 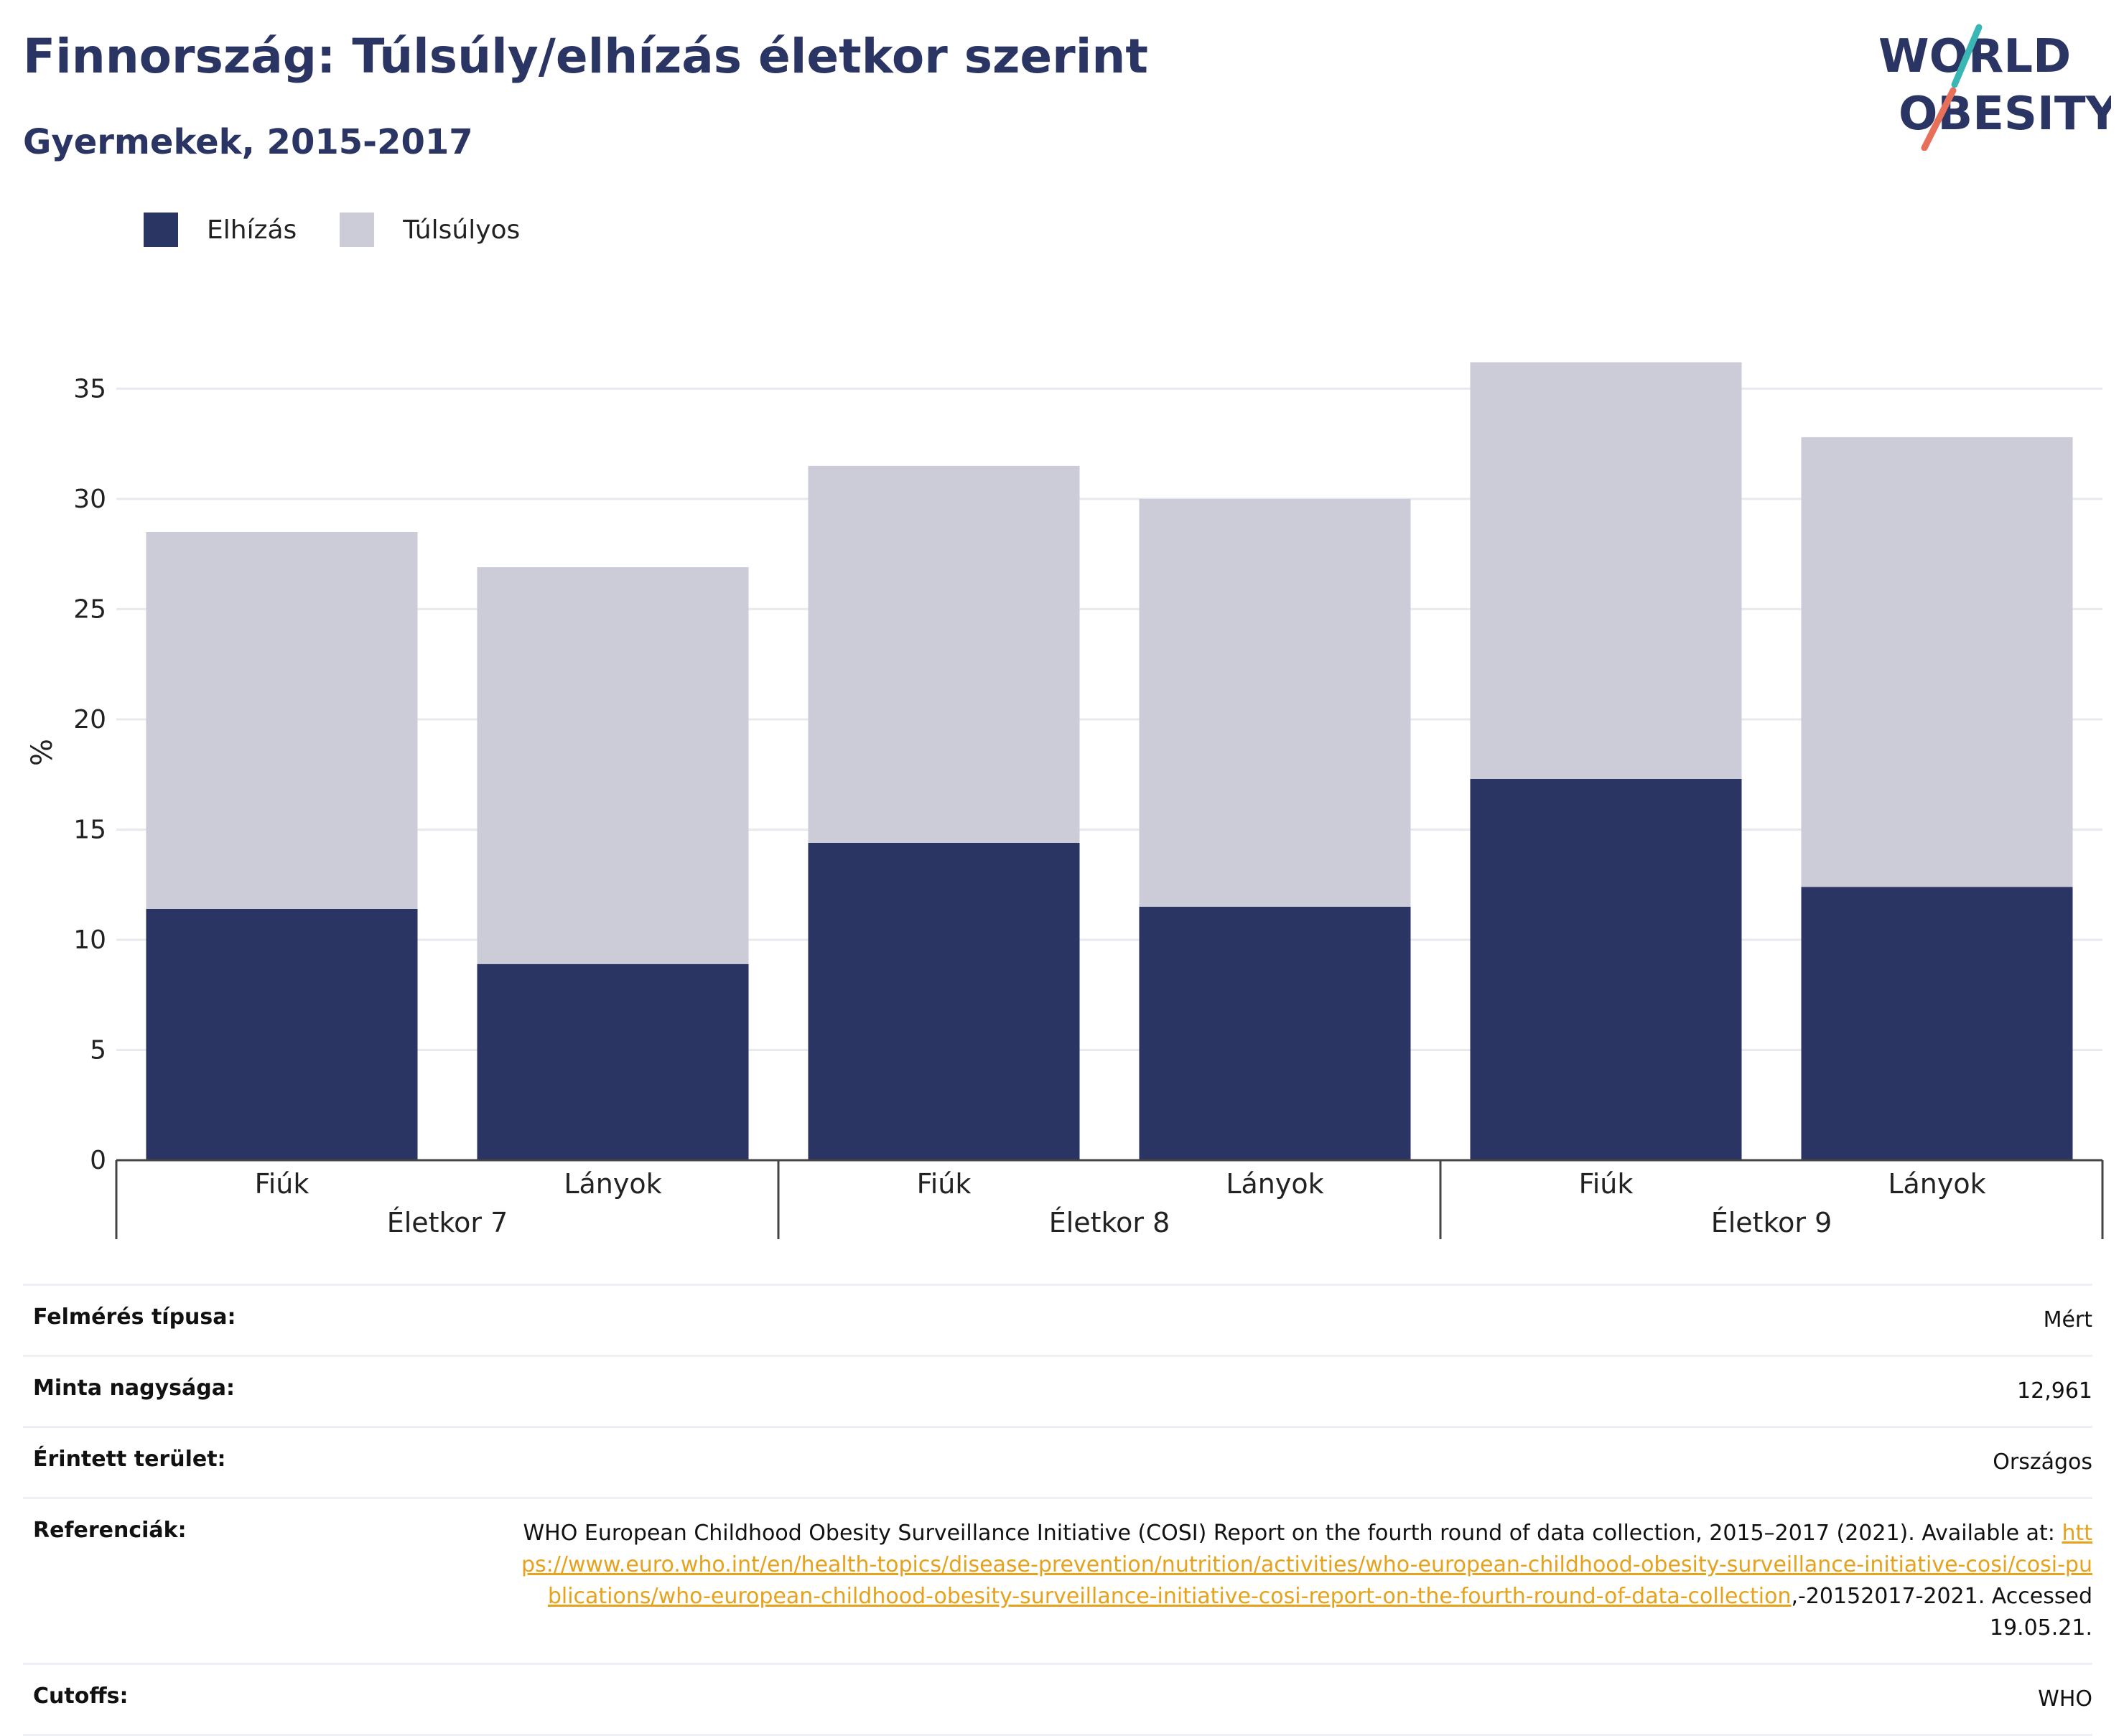 What do you see at coordinates (2067, 1320) in the screenshot?
I see `info-value: Mért` at bounding box center [2067, 1320].